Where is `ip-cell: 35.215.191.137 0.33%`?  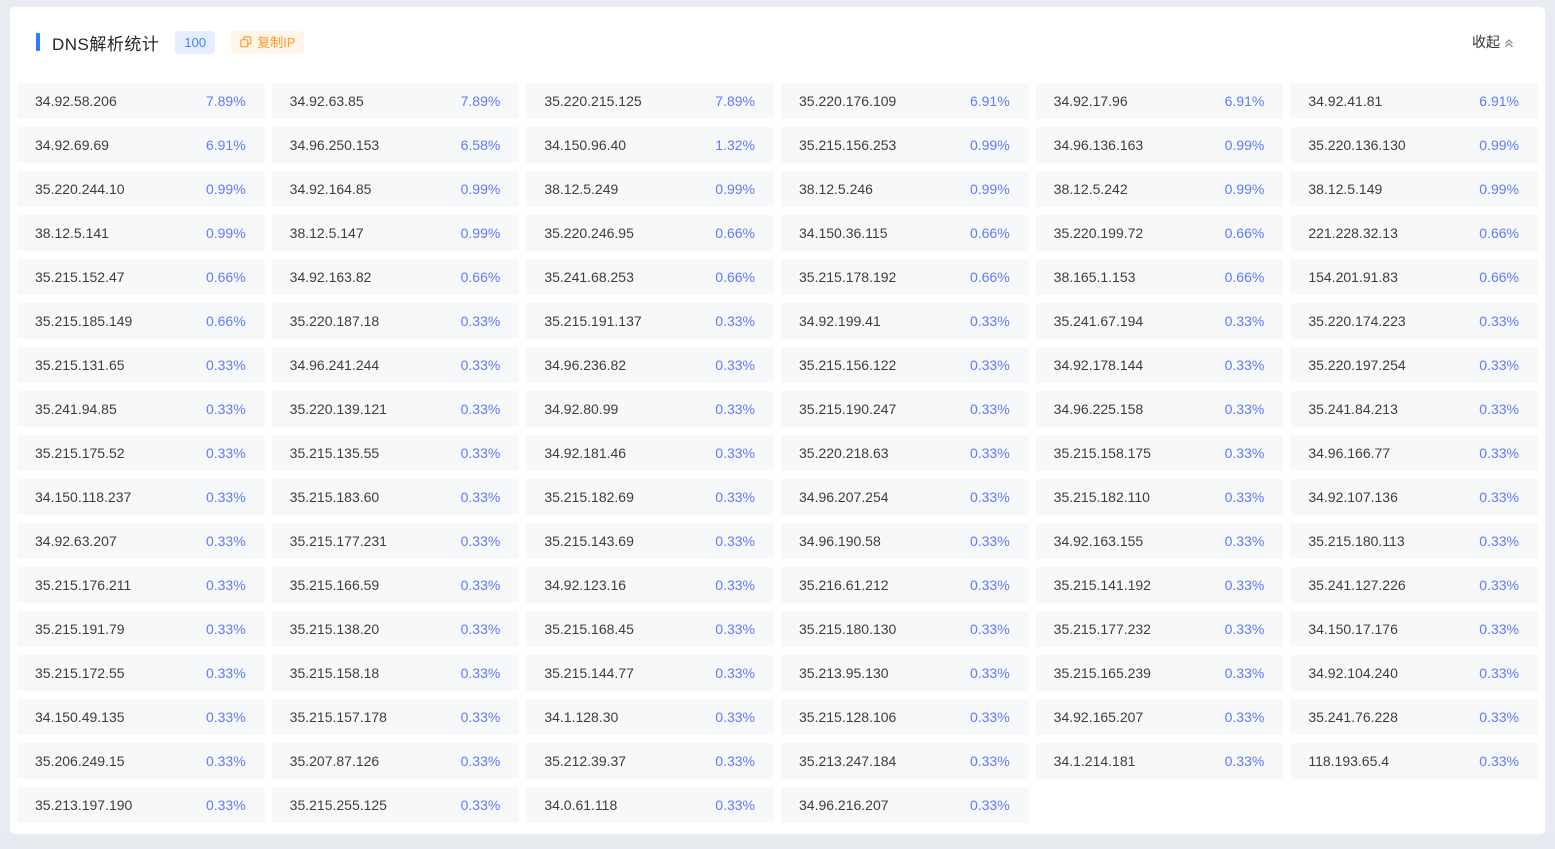
ip-cell: 35.215.191.137 0.33% is located at coordinates (650, 321).